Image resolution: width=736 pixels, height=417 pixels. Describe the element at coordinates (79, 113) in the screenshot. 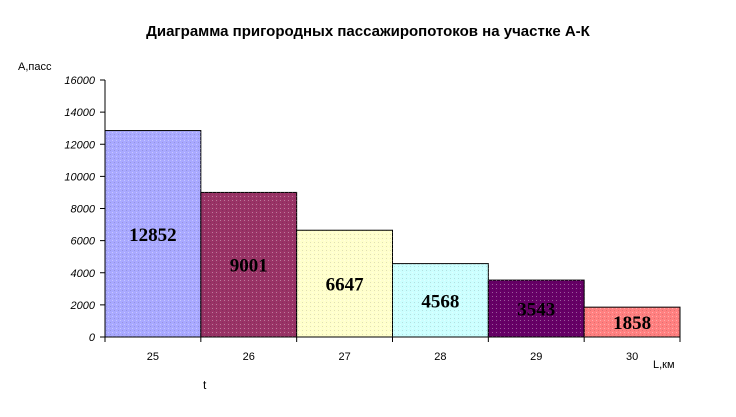

I see `y-tick-label: 14000` at that location.